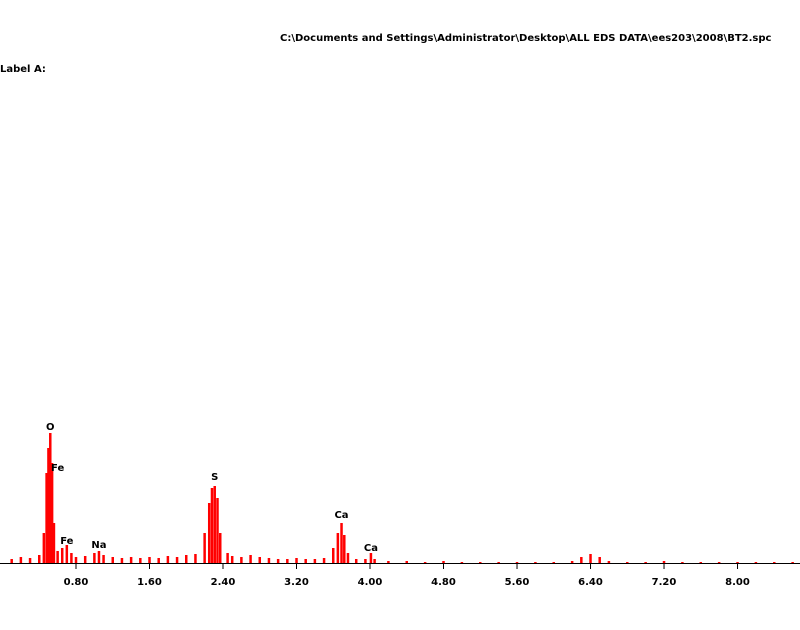  I want to click on x-tick-label: 6.40, so click(590, 582).